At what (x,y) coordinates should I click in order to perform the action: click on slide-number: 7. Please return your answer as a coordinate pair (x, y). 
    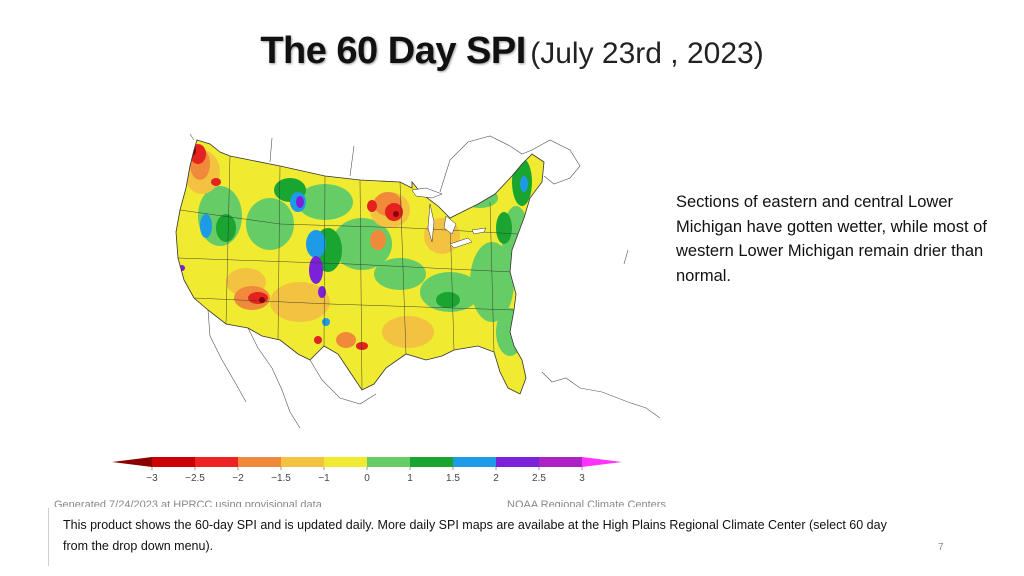
    Looking at the image, I should click on (941, 547).